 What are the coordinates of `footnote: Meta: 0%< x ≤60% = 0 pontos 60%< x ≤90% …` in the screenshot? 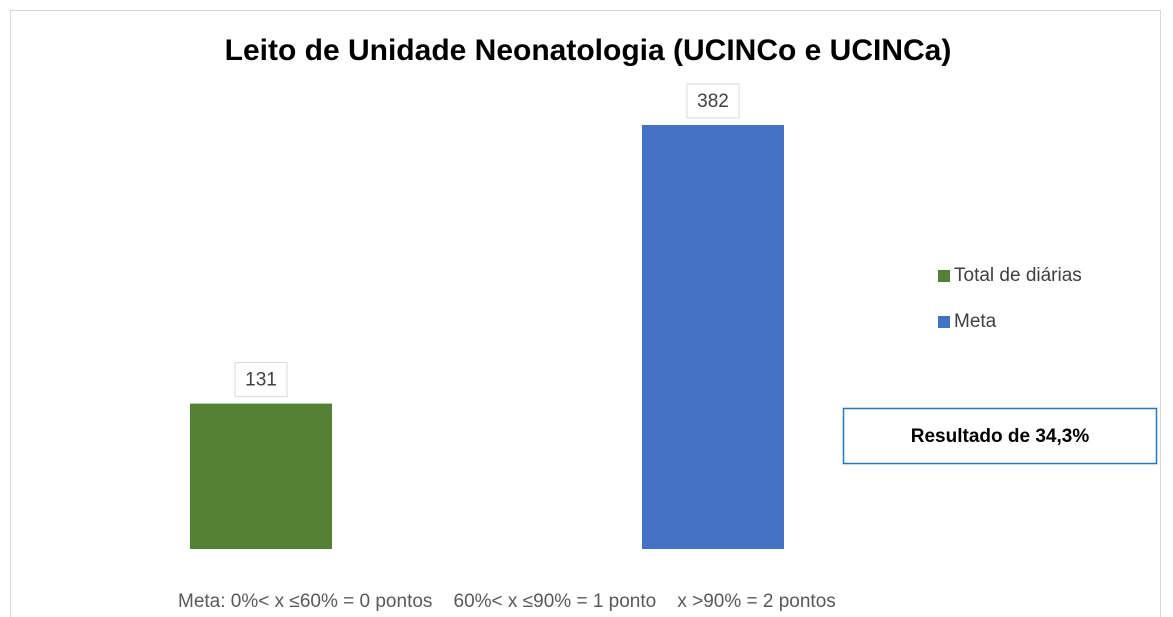 It's located at (507, 601).